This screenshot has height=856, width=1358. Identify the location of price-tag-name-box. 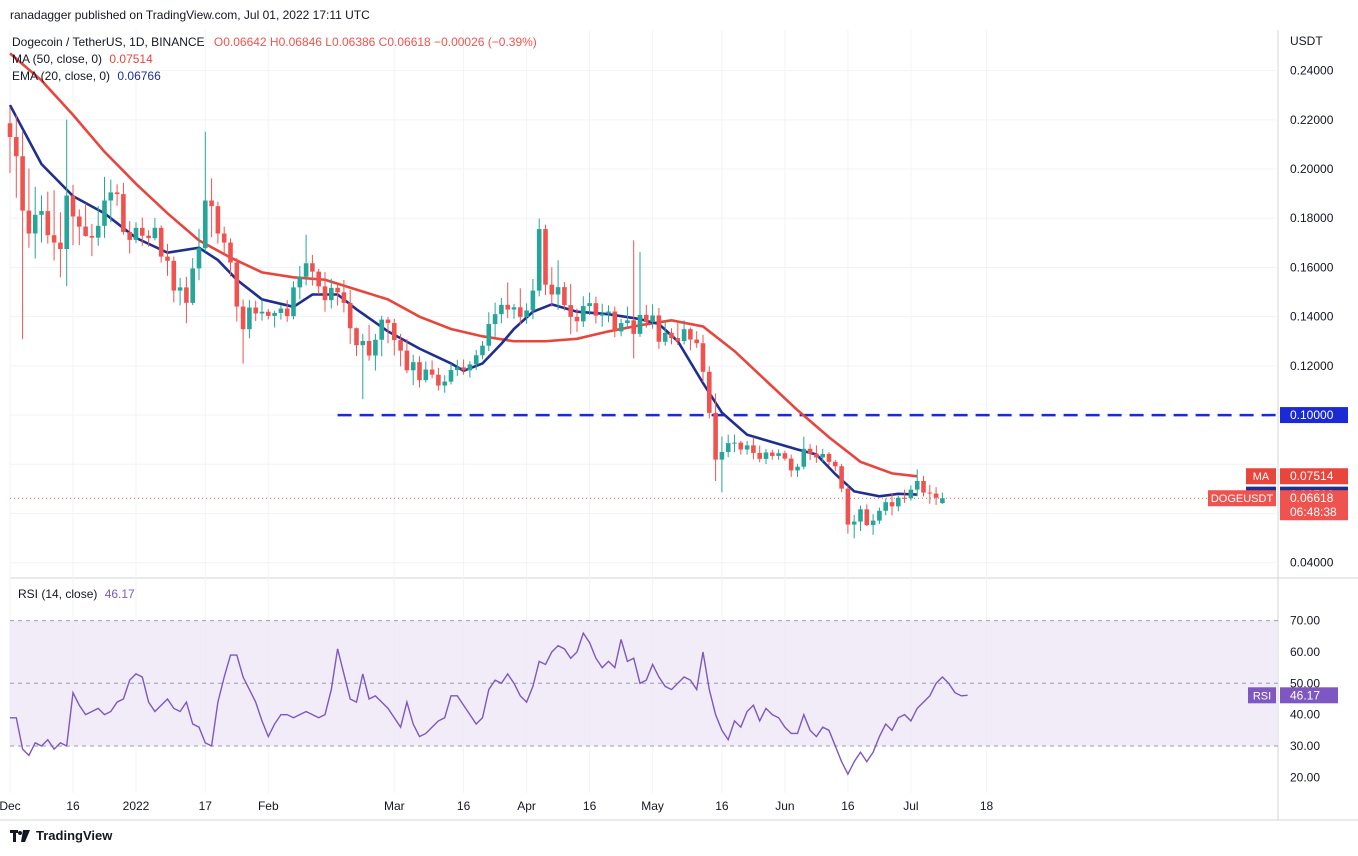
(1242, 498).